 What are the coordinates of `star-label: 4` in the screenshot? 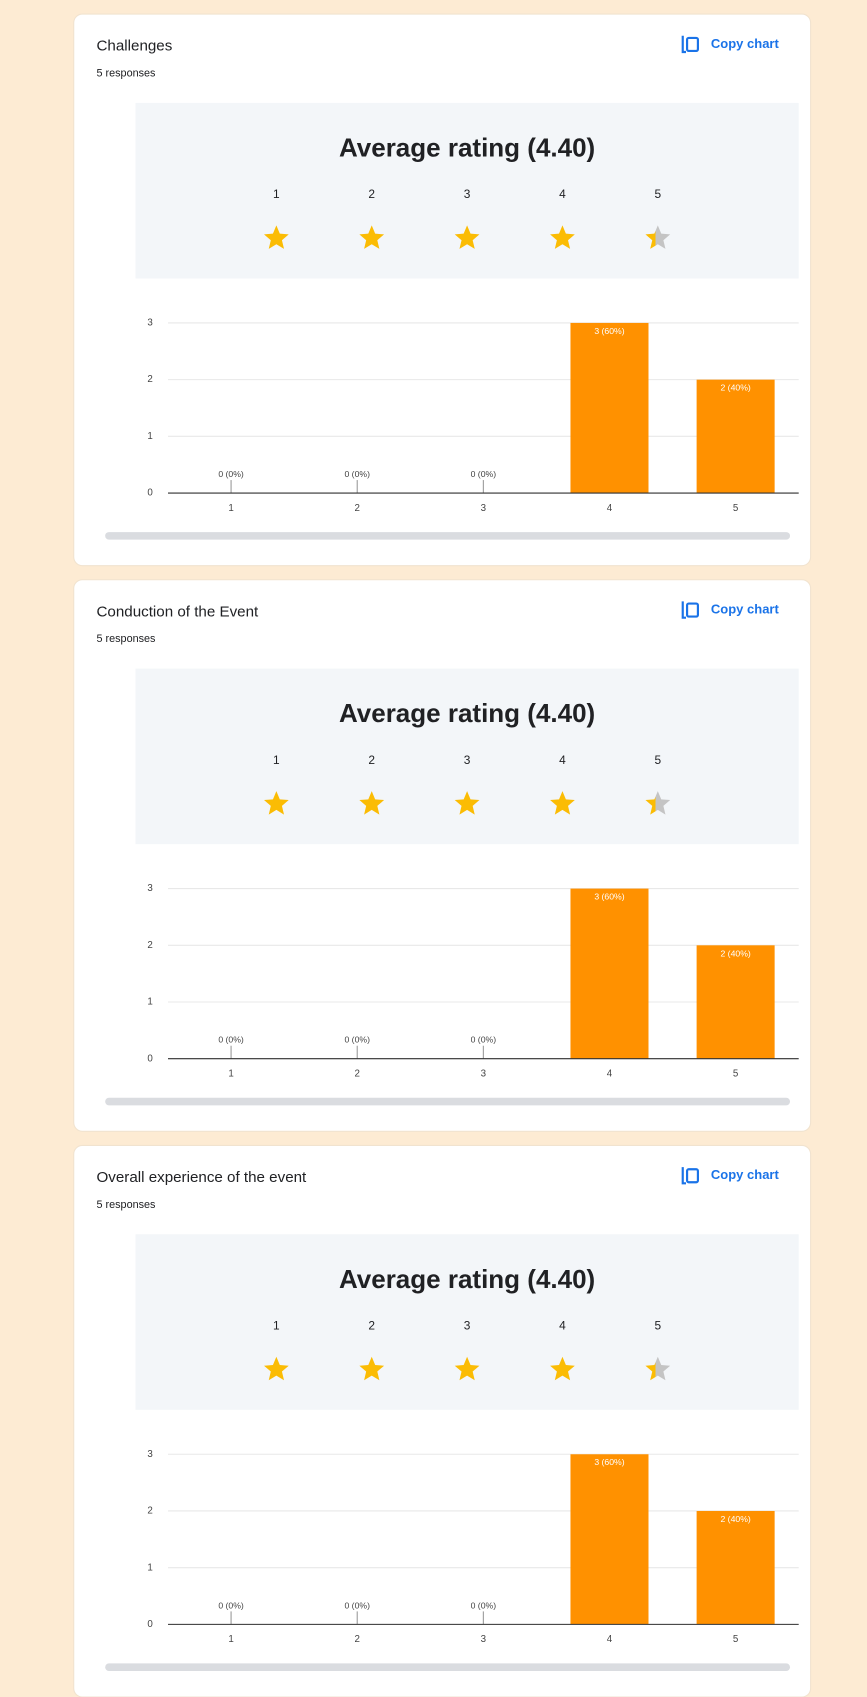 It's located at (562, 1326).